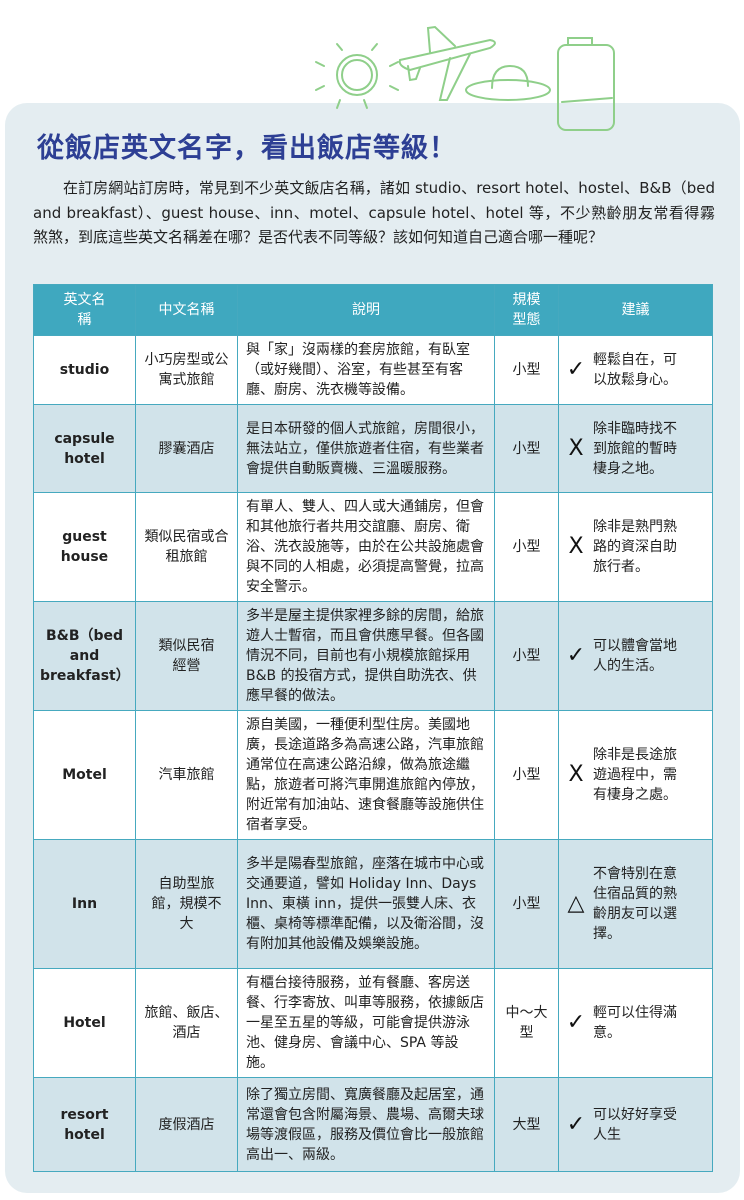  I want to click on advice-text: 除非臨時找不到旅館的暫時棲身之地。, so click(635, 448).